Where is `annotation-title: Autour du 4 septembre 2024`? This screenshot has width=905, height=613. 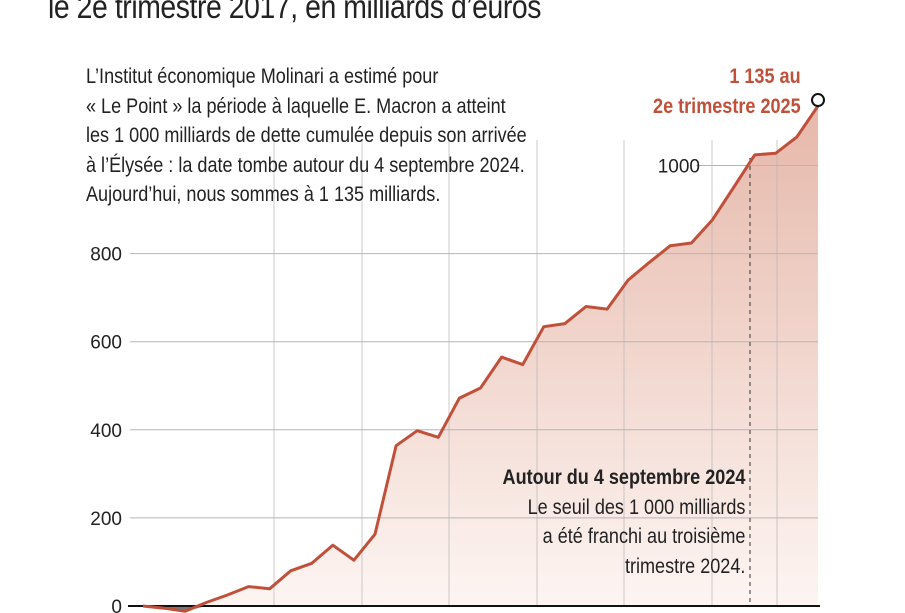
annotation-title: Autour du 4 septembre 2024 is located at coordinates (623, 477).